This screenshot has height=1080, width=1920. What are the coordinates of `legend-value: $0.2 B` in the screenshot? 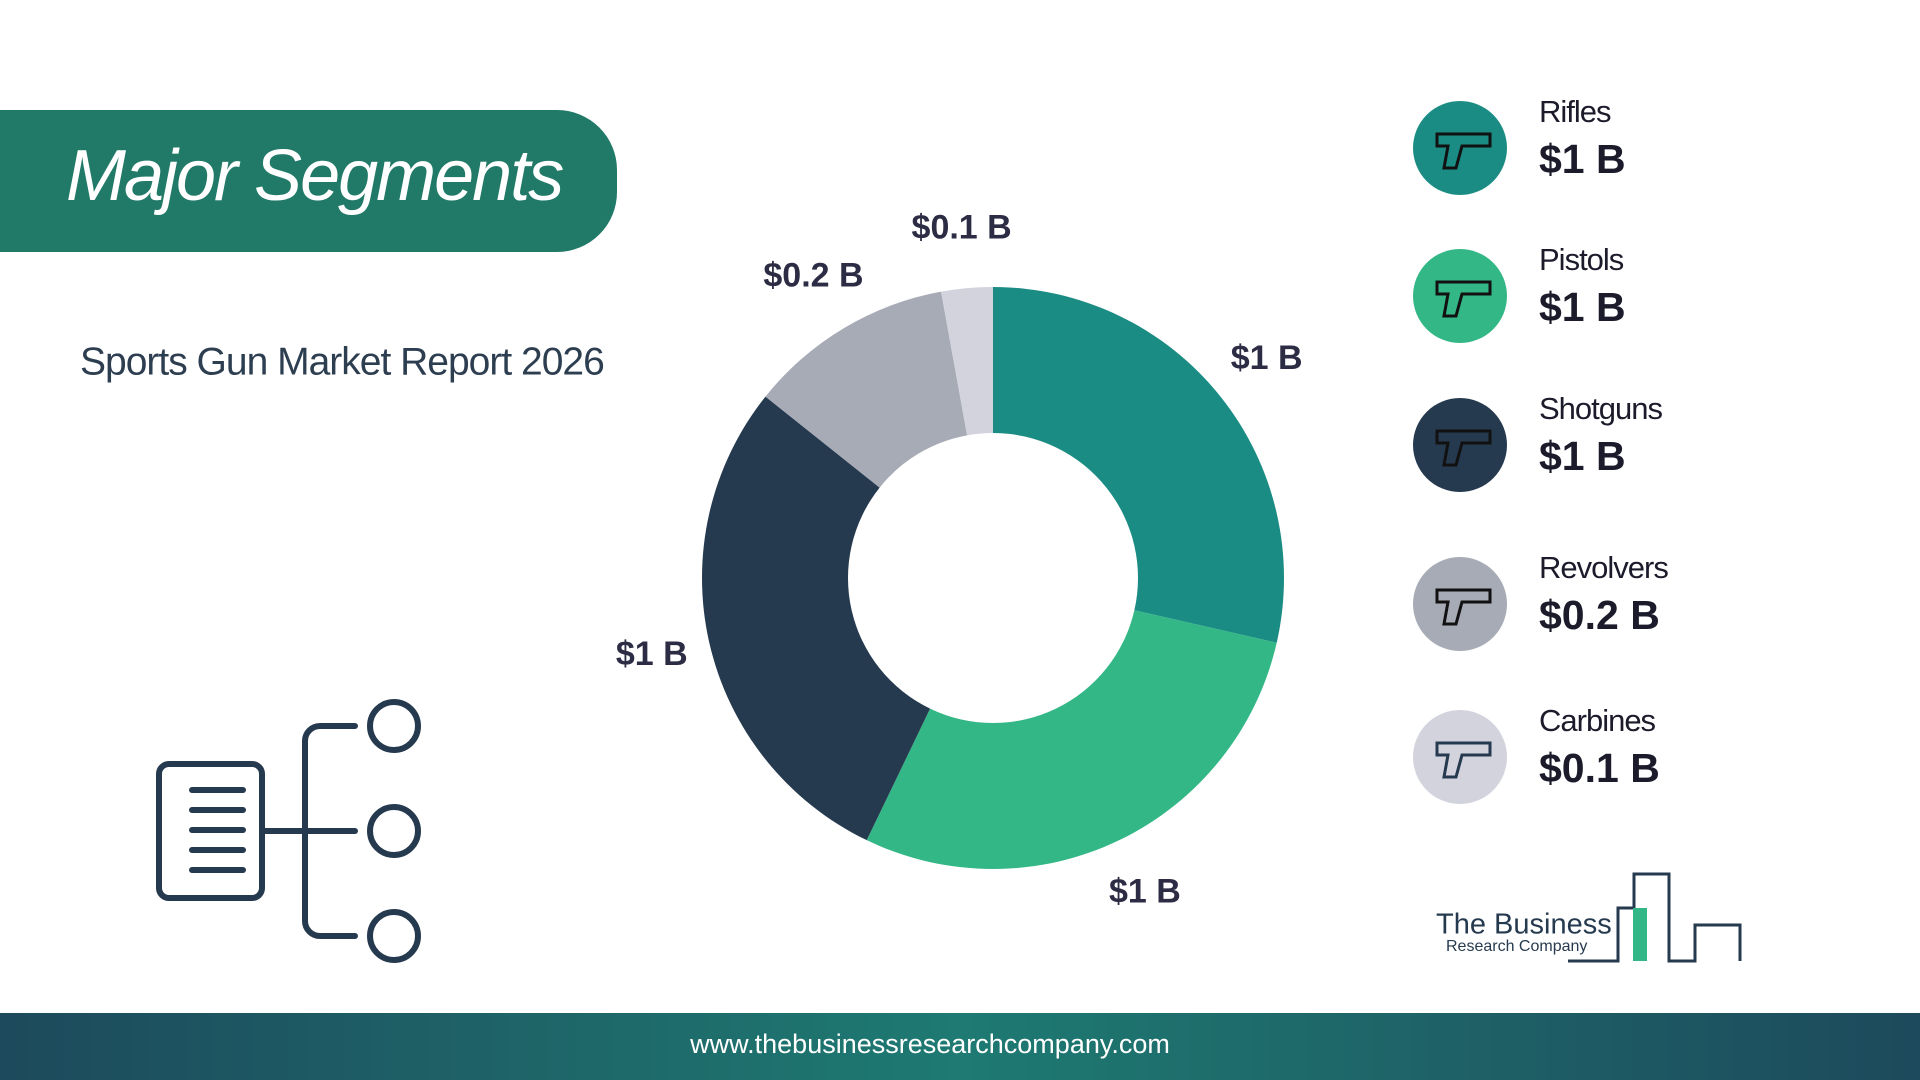 It's located at (1599, 615).